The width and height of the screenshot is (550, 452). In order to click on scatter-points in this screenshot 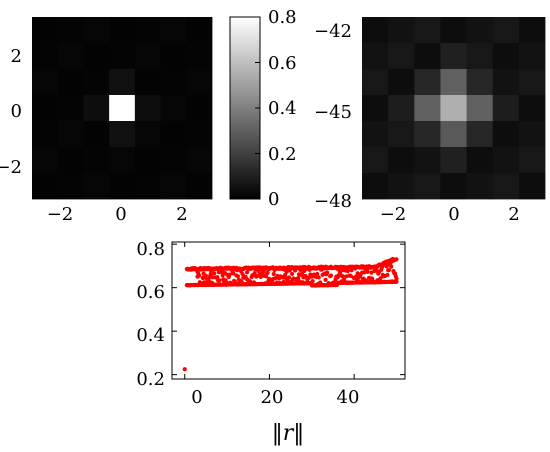, I will do `click(290, 314)`.